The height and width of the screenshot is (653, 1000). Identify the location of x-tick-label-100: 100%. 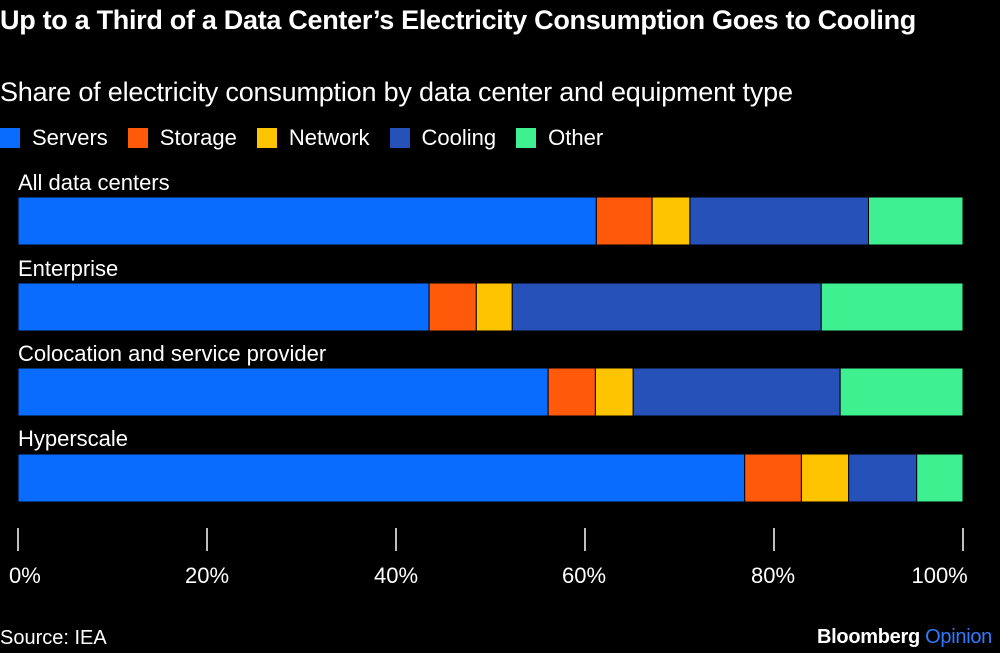
(939, 575).